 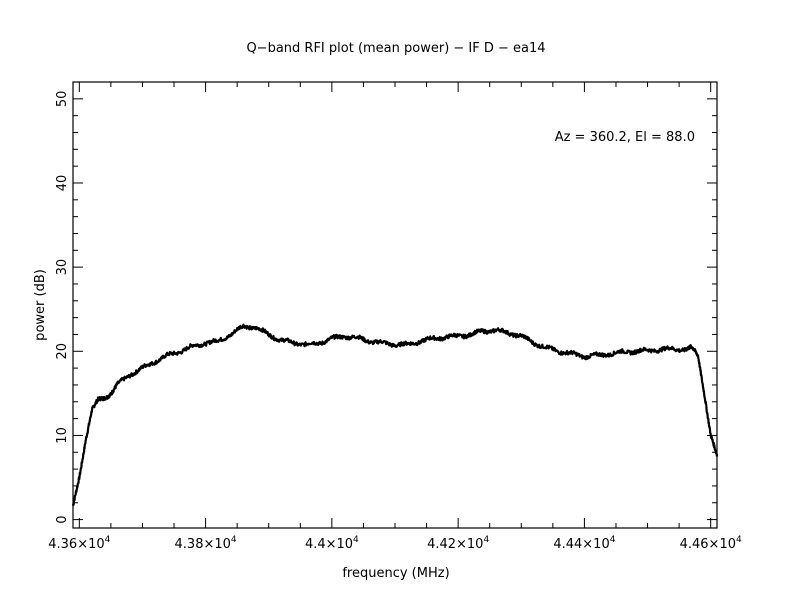 I want to click on x-tick-mantissa: 4.38×10, so click(x=203, y=544).